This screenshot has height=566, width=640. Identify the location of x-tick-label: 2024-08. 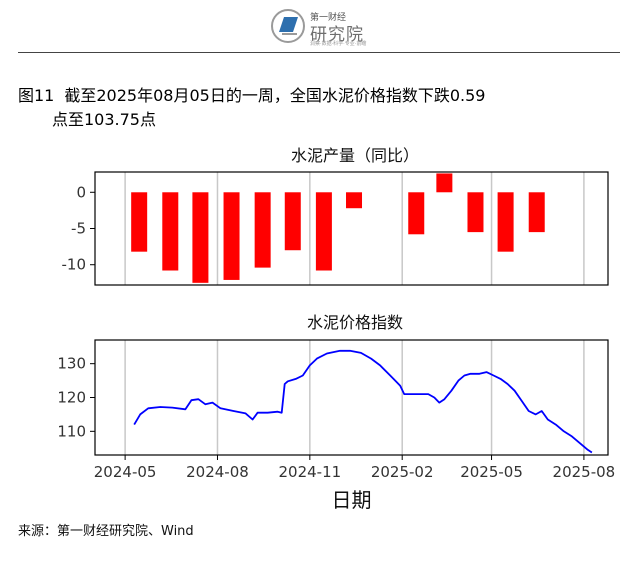
(217, 472).